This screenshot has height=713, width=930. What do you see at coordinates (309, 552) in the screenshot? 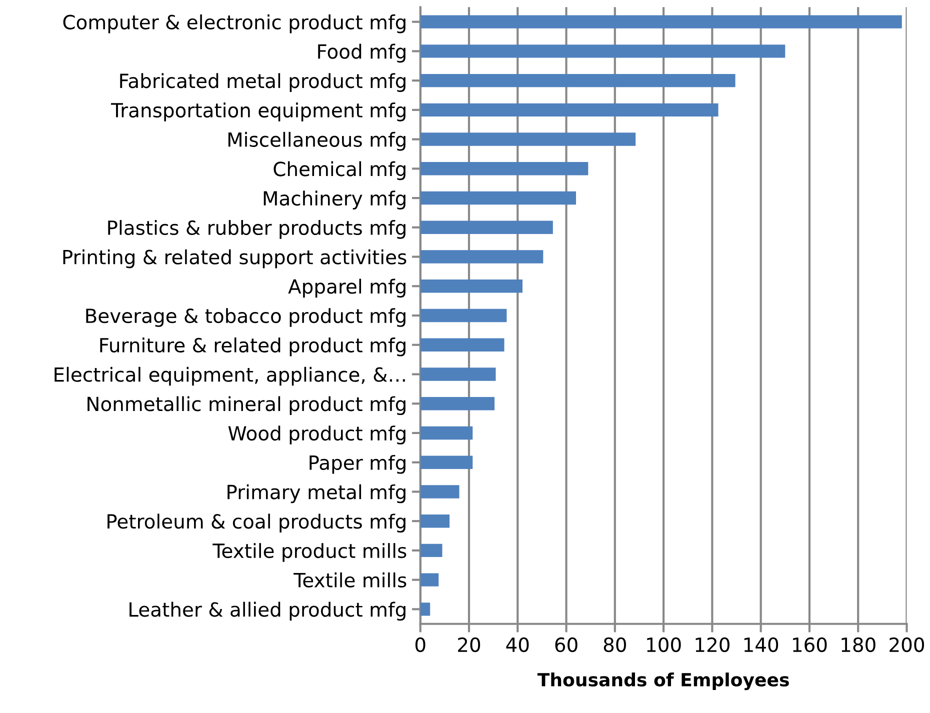
I see `y-tick-label: Textile product mills` at bounding box center [309, 552].